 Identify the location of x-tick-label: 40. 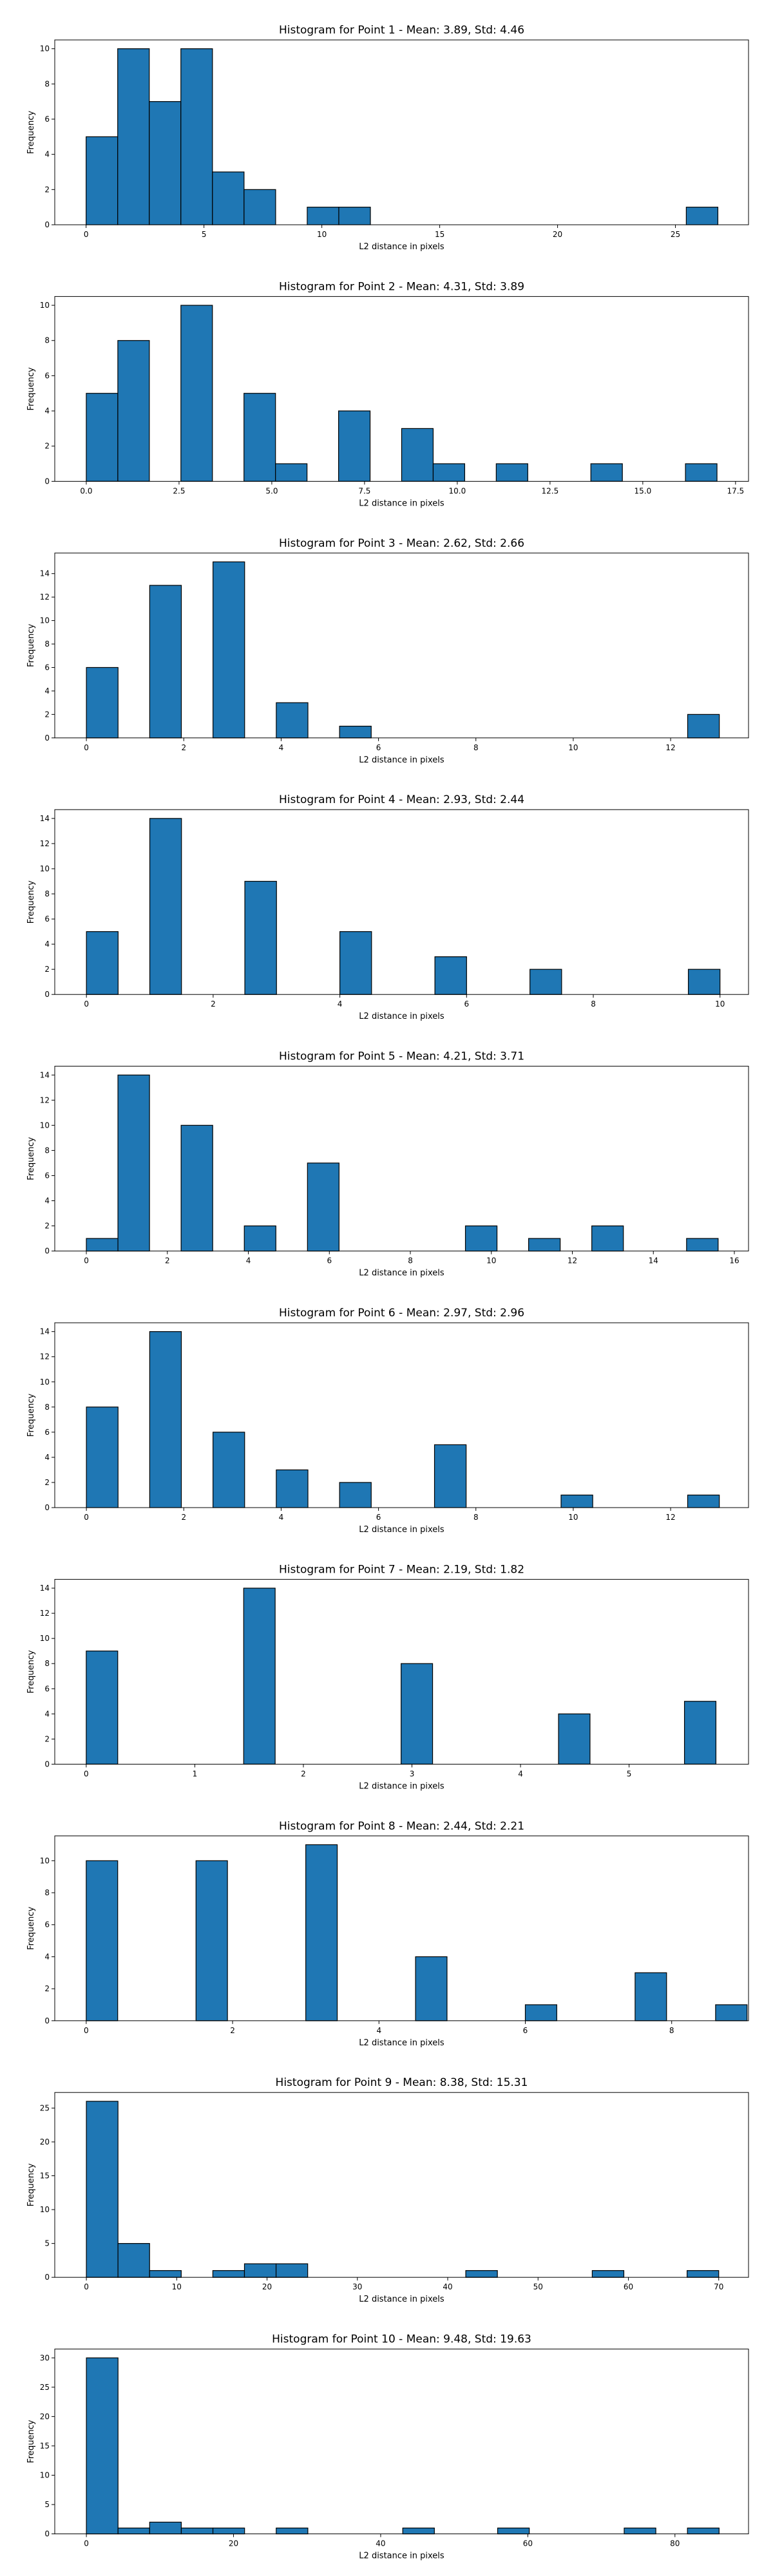
(448, 2286).